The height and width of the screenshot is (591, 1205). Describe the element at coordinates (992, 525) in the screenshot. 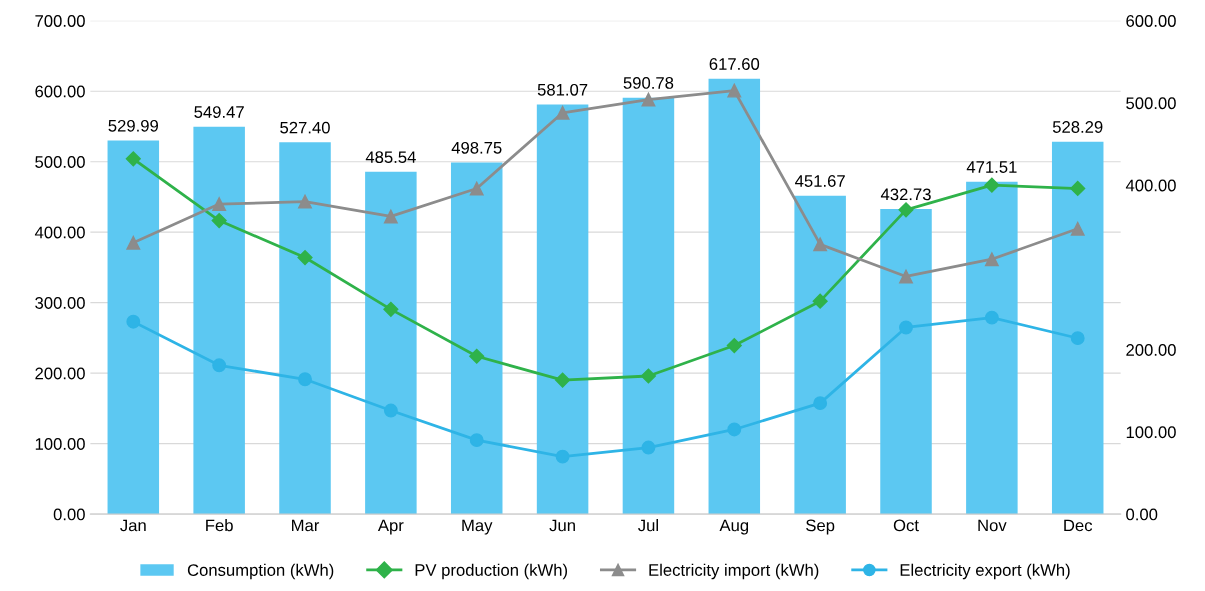

I see `x-tick-label: Nov` at that location.